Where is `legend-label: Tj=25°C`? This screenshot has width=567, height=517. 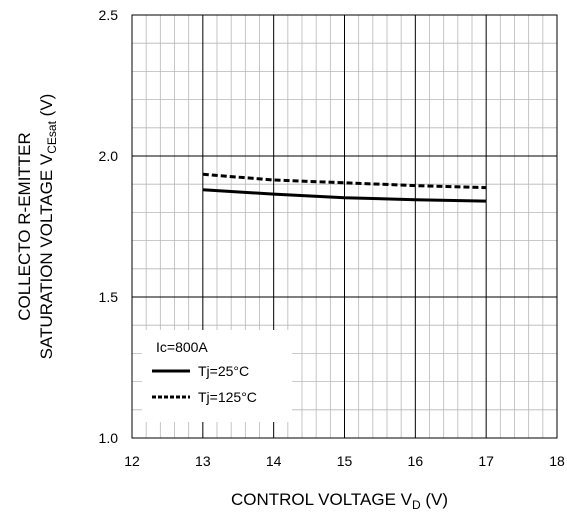
legend-label: Tj=25°C is located at coordinates (223, 371).